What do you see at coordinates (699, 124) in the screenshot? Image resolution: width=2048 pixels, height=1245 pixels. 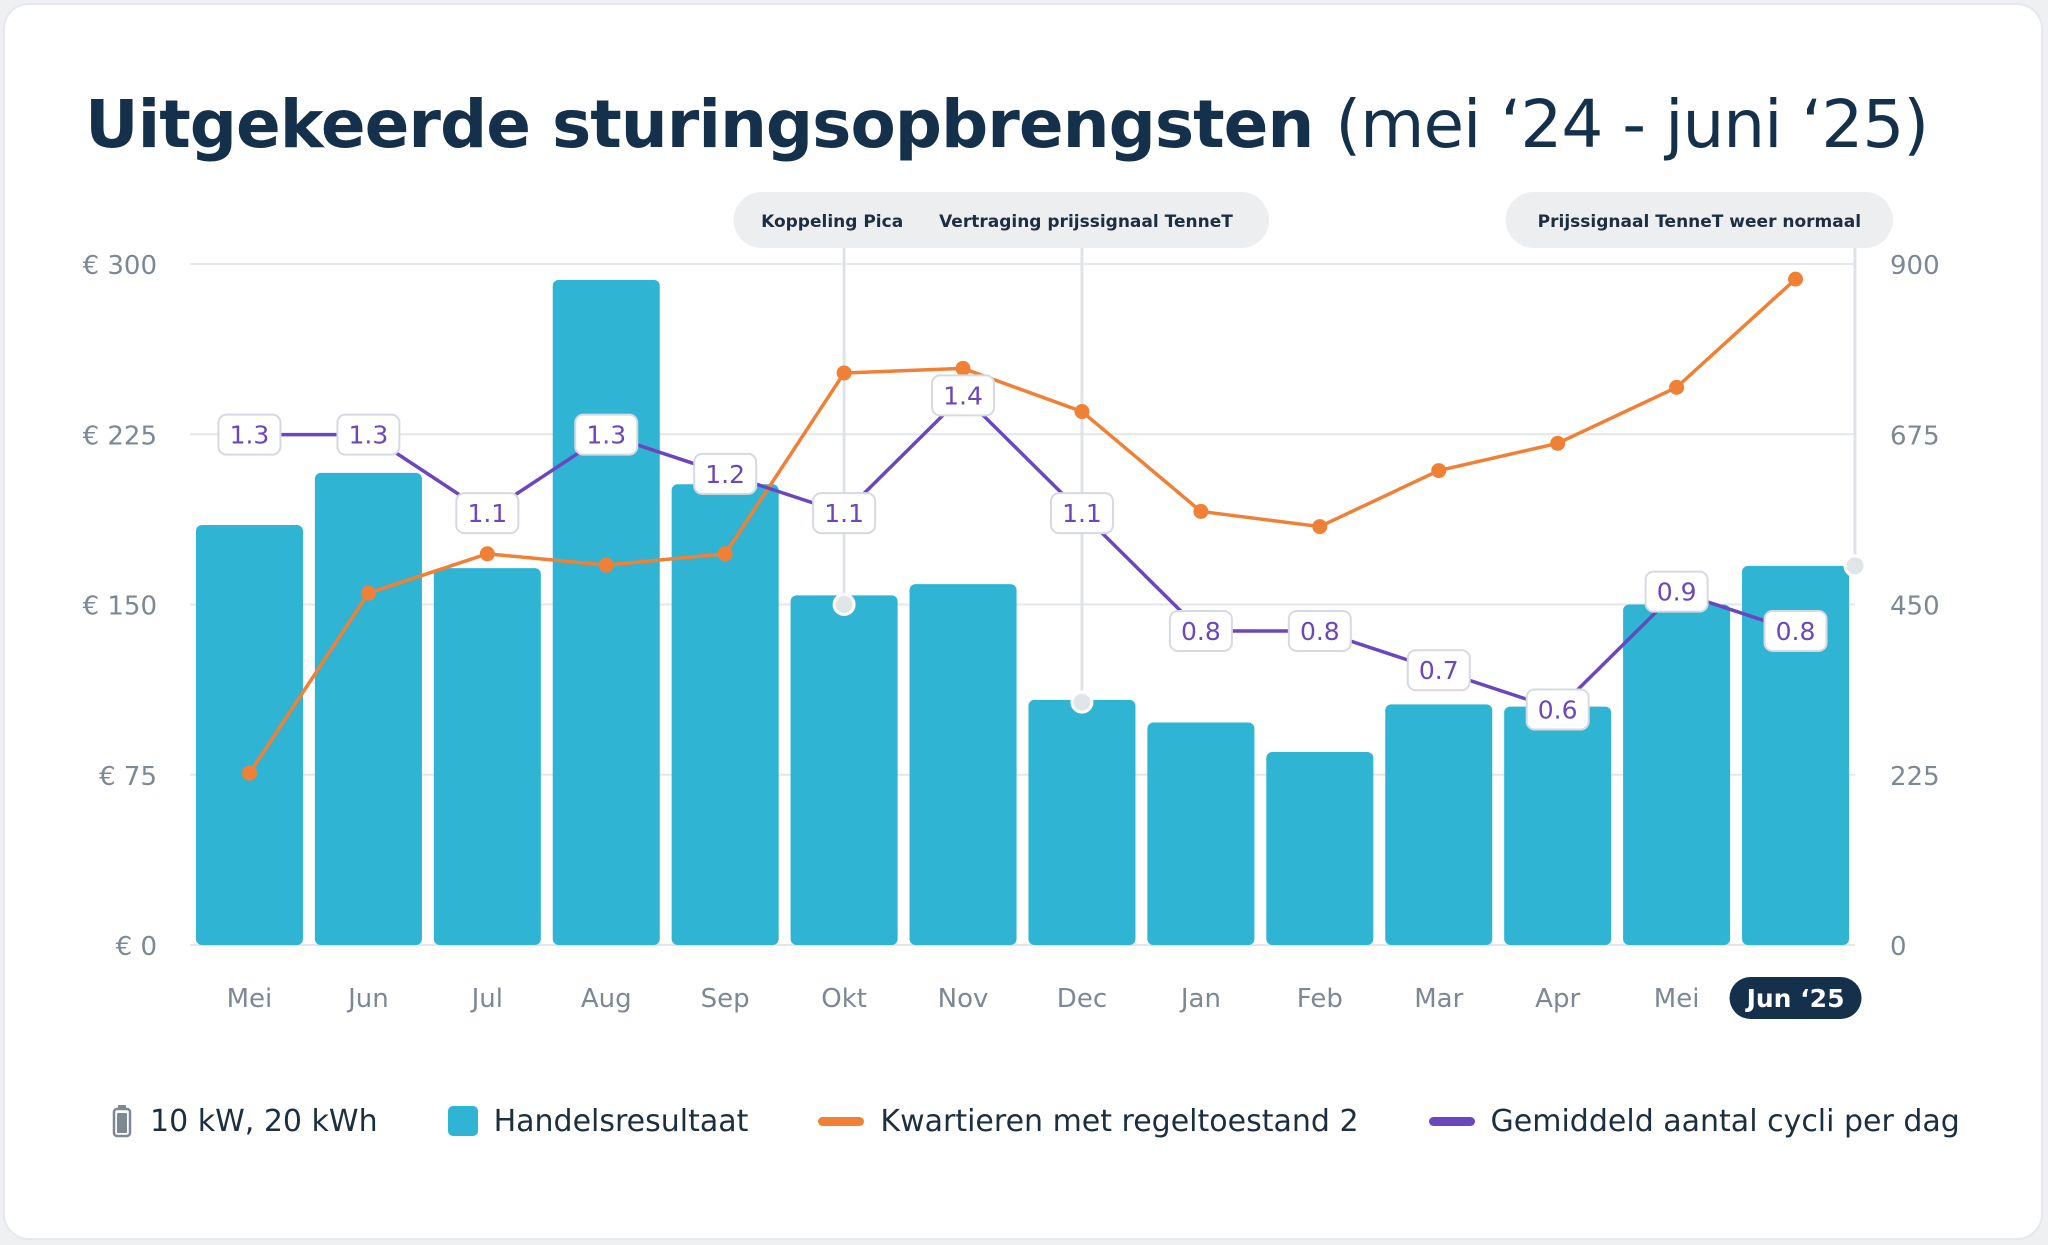 I see `title-main: Uitgekeerde sturingsopbrengsten` at bounding box center [699, 124].